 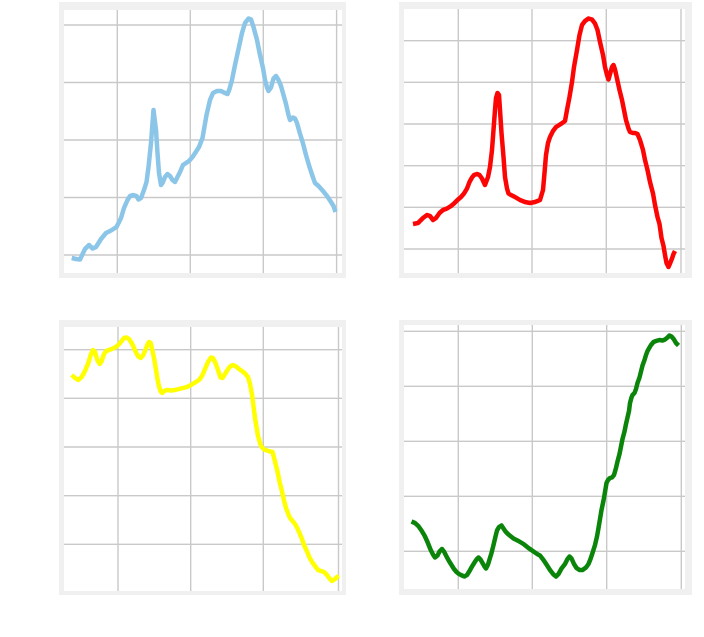 I want to click on series-line-dark-green-series, so click(x=545, y=456).